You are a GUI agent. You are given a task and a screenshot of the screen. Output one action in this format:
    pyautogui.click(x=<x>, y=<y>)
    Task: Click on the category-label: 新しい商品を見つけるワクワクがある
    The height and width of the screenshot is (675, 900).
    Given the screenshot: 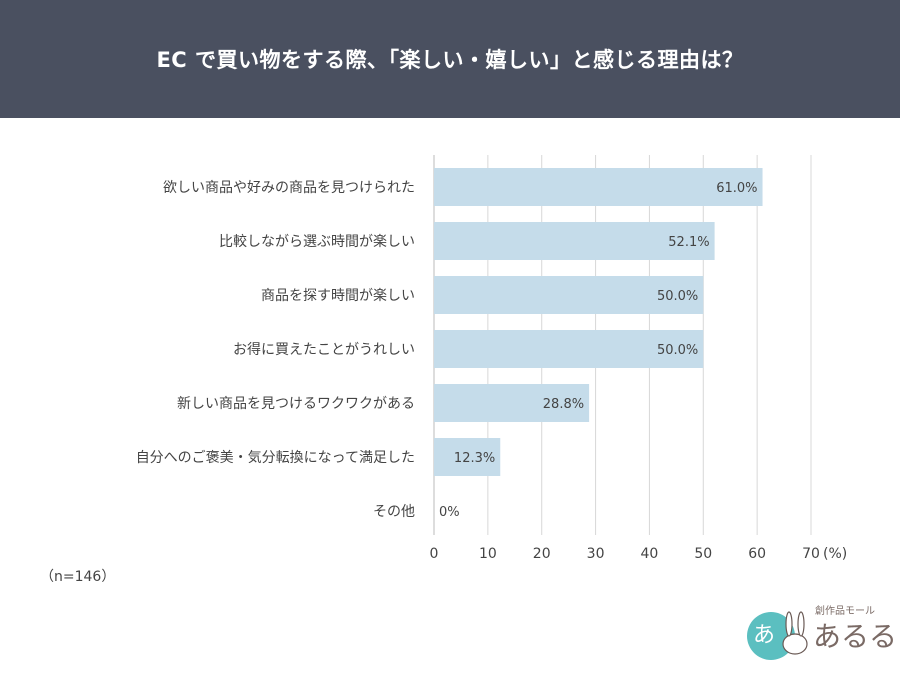 What is the action you would take?
    pyautogui.click(x=296, y=404)
    